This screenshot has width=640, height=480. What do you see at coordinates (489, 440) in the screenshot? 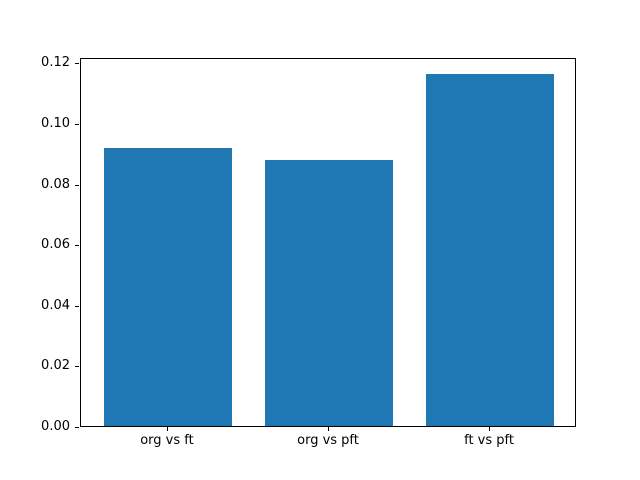
I see `x-tick-label: ft vs pft` at bounding box center [489, 440].